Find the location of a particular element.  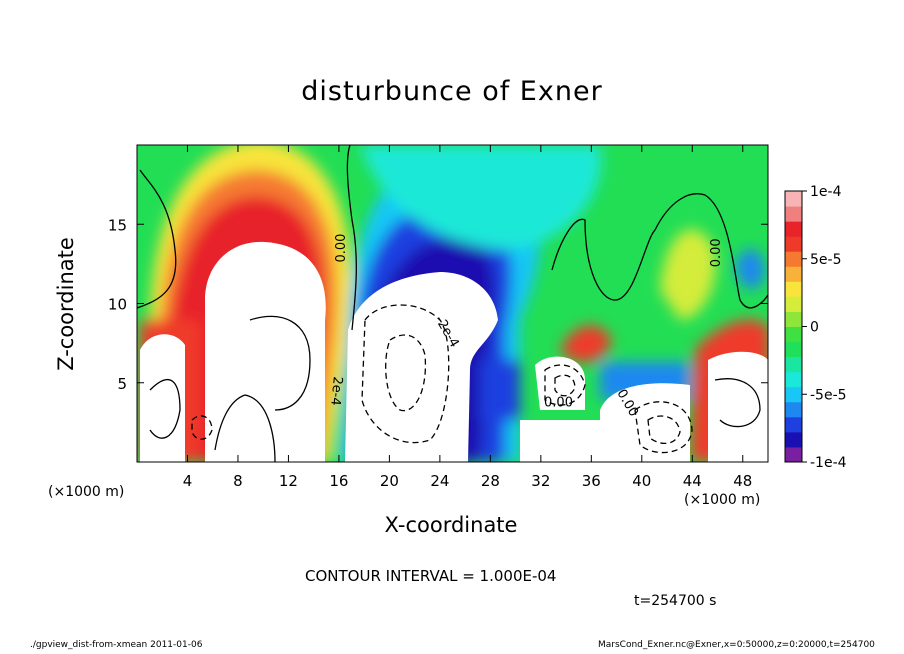

x-tick-label: 16 is located at coordinates (338, 481).